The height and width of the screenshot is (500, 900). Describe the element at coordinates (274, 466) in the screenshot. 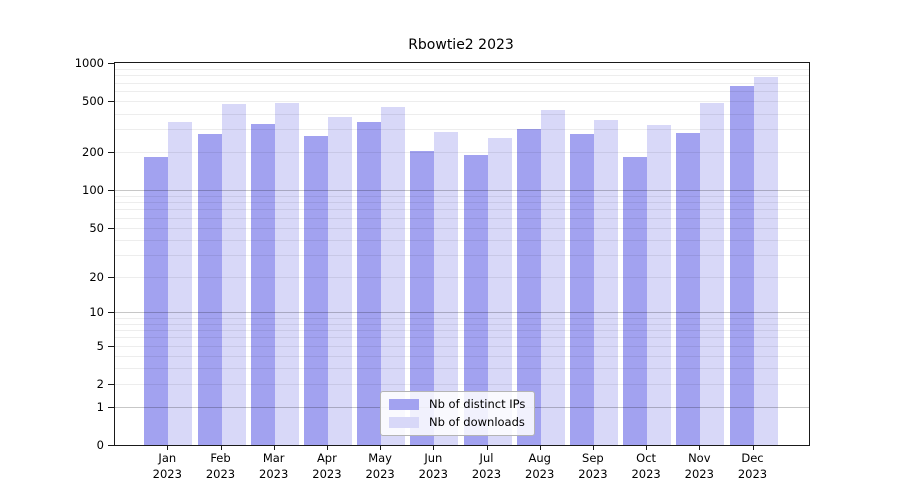

I see `x-label-mar: Mar 2023` at that location.